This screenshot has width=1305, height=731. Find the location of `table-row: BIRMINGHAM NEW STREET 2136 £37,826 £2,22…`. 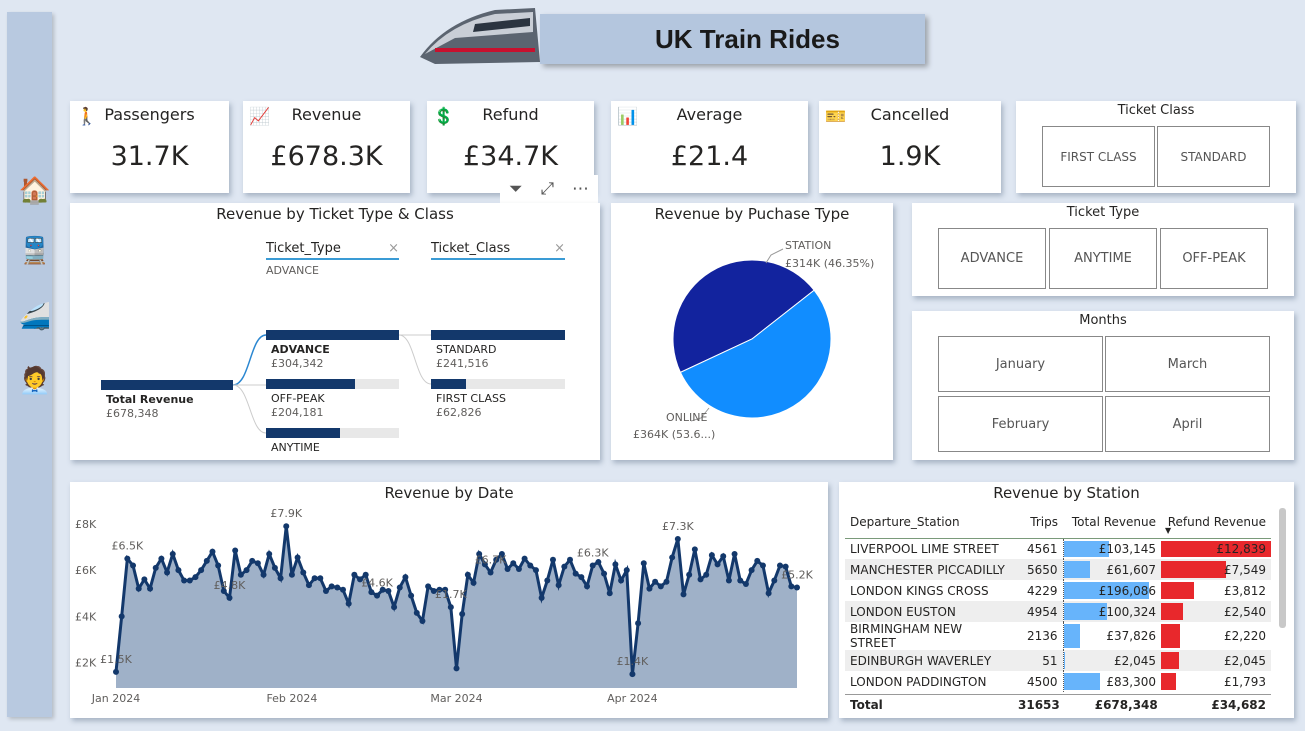

table-row: BIRMINGHAM NEW STREET 2136 £37,826 £2,22… is located at coordinates (1058, 636).